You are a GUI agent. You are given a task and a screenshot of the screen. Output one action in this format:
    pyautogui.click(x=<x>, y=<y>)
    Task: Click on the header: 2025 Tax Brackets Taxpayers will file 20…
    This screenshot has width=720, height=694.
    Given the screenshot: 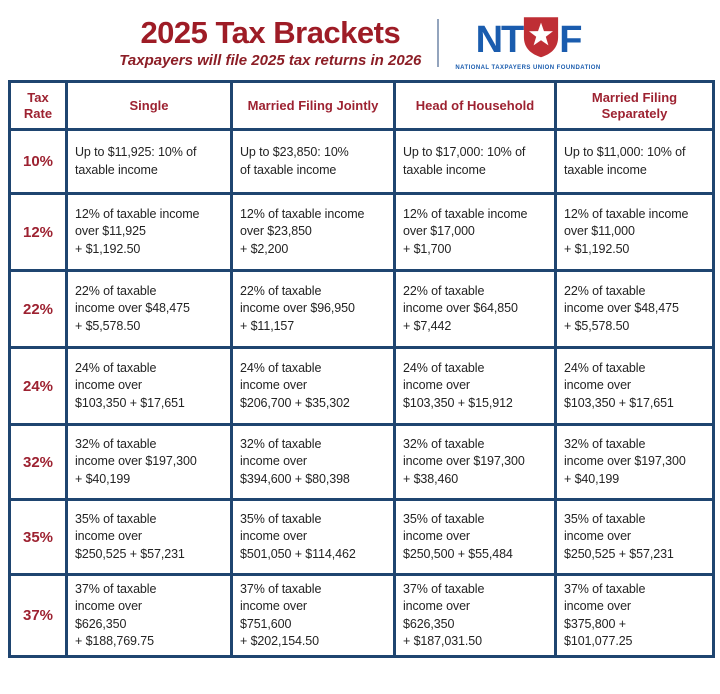 What is the action you would take?
    pyautogui.click(x=360, y=40)
    